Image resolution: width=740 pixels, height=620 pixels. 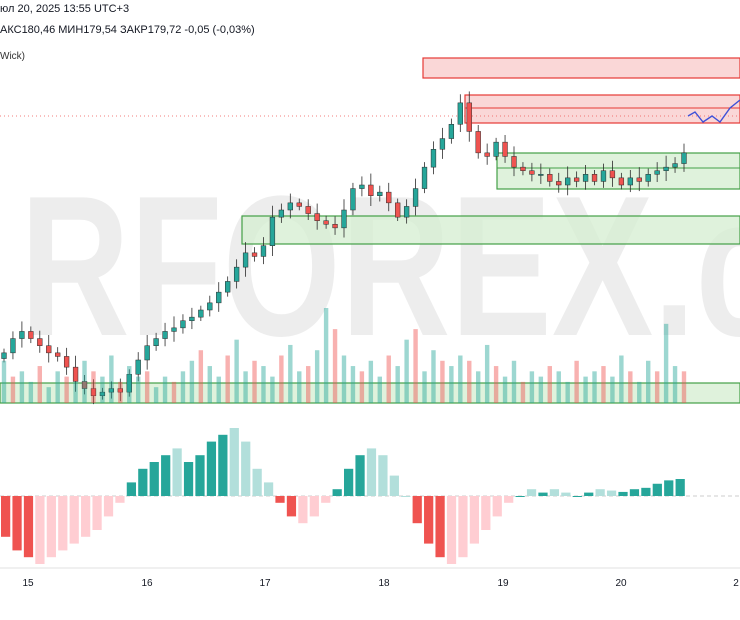 I want to click on x-tick-label: 16, so click(x=147, y=583).